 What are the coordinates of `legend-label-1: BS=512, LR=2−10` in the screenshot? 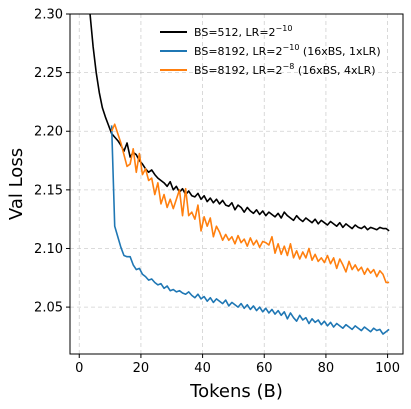 It's located at (243, 31).